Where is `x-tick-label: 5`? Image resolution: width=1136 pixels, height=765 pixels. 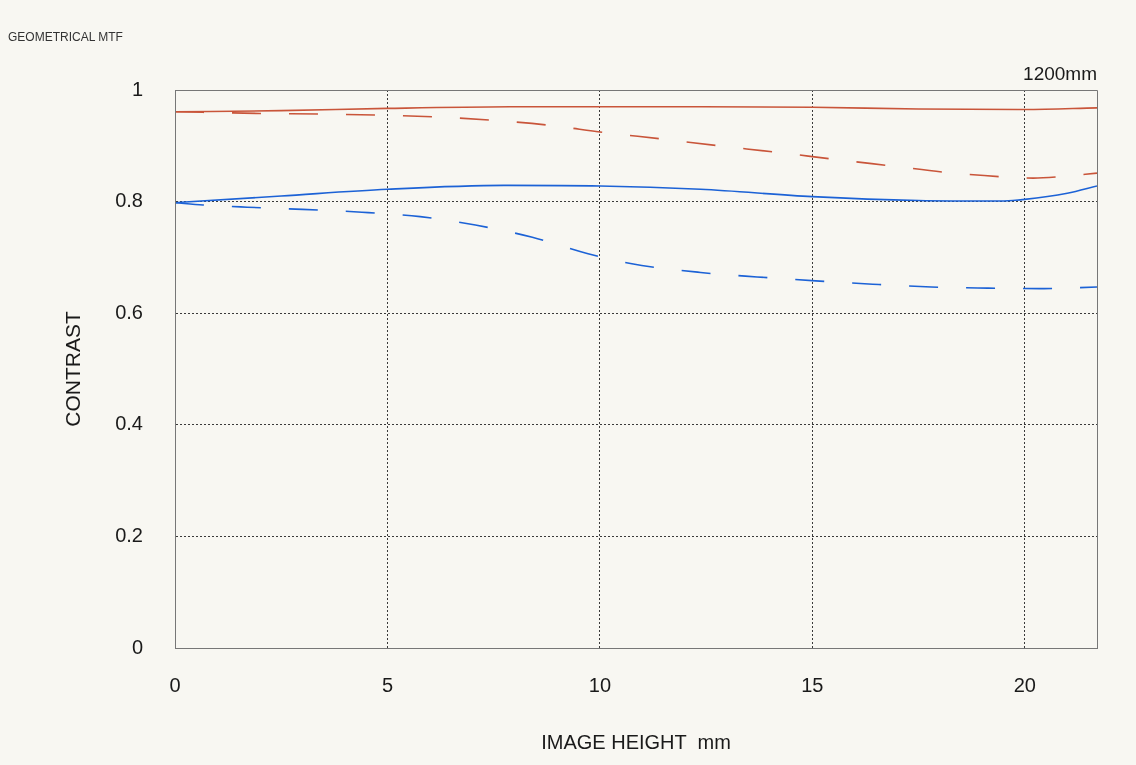
x-tick-label: 5 is located at coordinates (387, 684).